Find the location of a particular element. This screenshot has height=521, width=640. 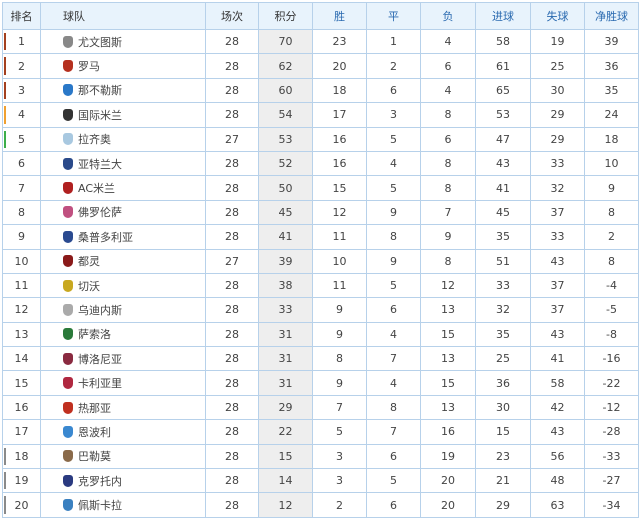

rank-cell: 4 is located at coordinates (21, 115).